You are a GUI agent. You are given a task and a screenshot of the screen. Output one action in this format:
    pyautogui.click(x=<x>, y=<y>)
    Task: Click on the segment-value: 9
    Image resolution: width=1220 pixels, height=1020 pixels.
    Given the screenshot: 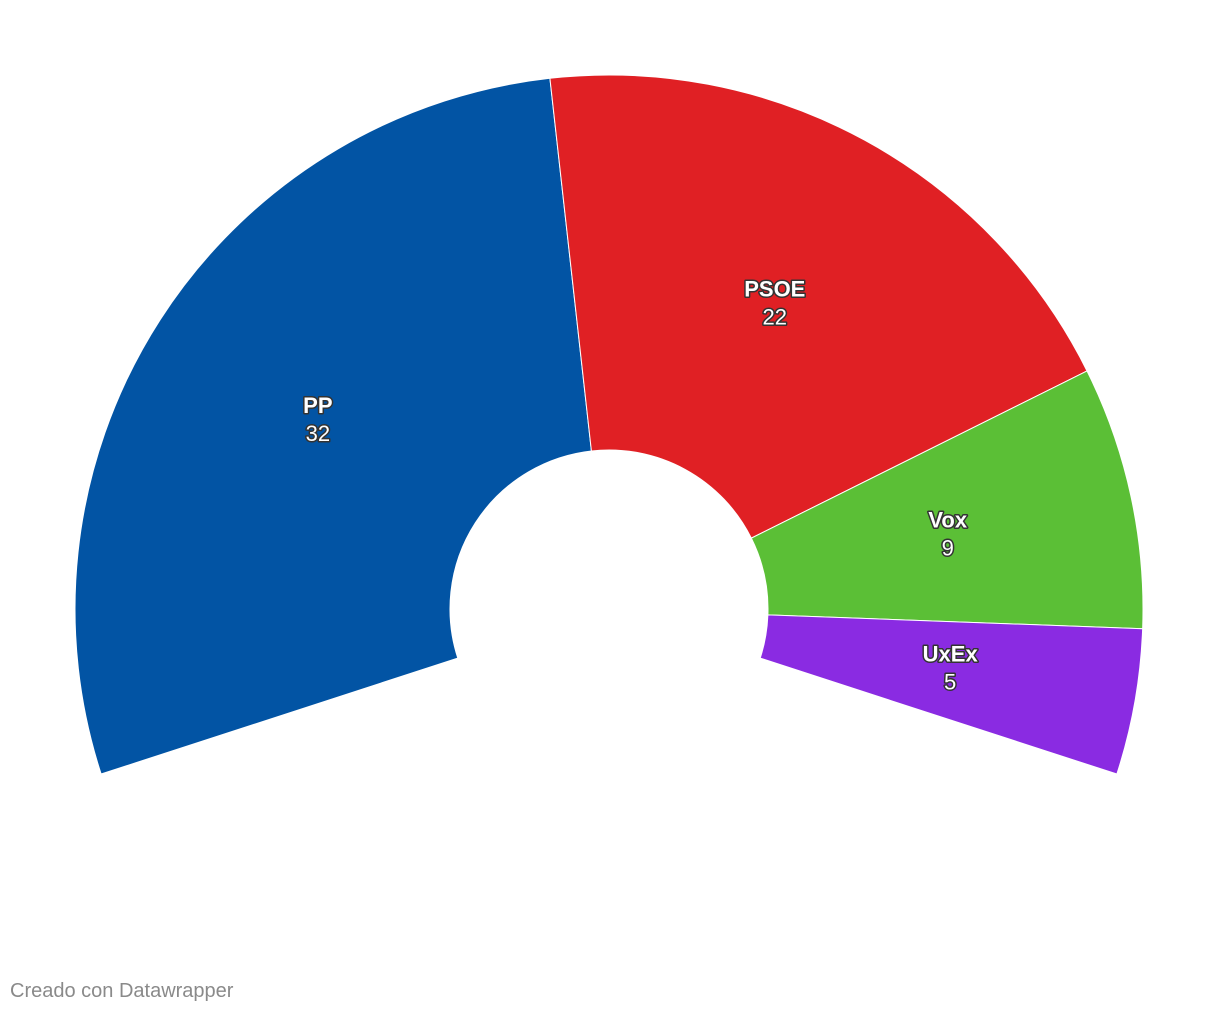 What is the action you would take?
    pyautogui.click(x=948, y=548)
    